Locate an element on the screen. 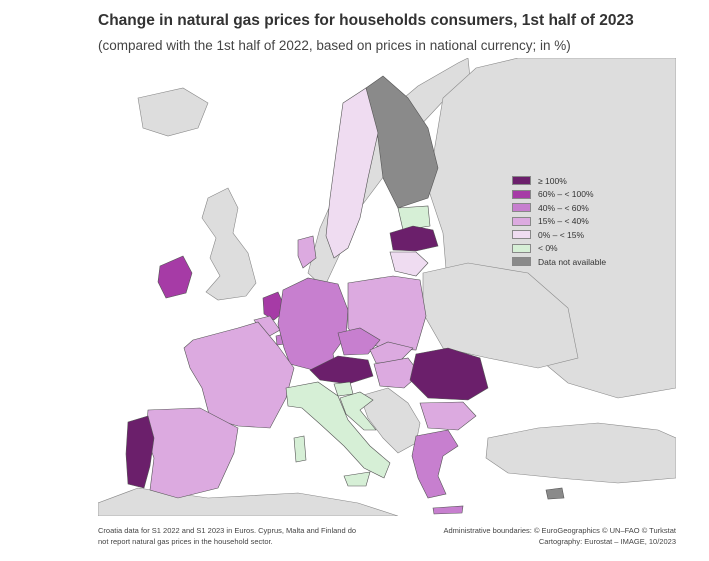  croatia is located at coordinates (358, 411).